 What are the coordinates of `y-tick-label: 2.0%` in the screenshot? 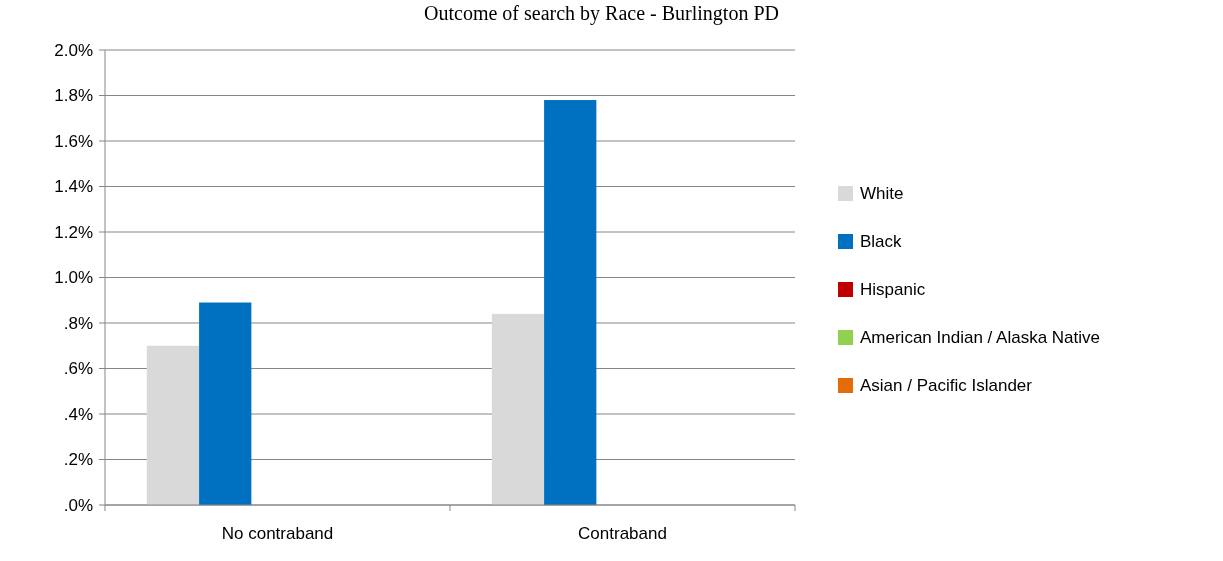 It's located at (73, 50).